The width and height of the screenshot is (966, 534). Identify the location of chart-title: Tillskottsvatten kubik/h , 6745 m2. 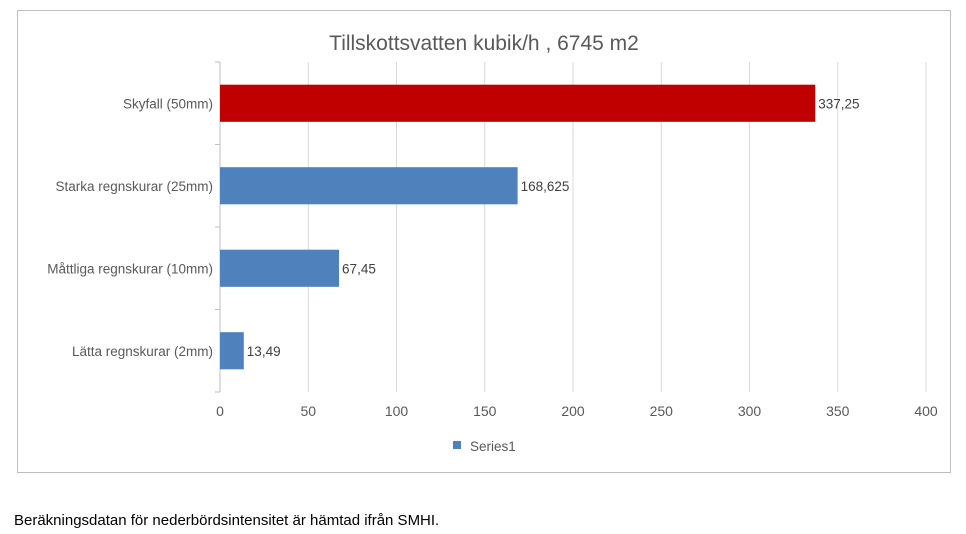
(484, 43).